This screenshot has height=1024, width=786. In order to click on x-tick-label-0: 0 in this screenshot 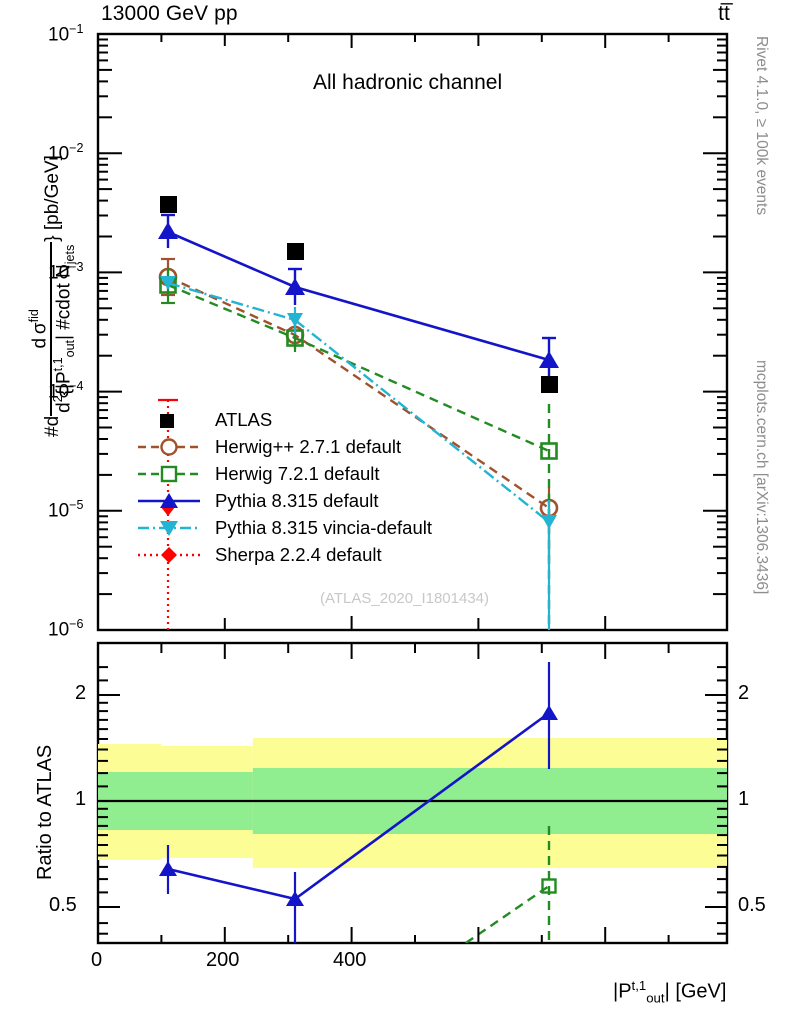, I will do `click(97, 960)`.